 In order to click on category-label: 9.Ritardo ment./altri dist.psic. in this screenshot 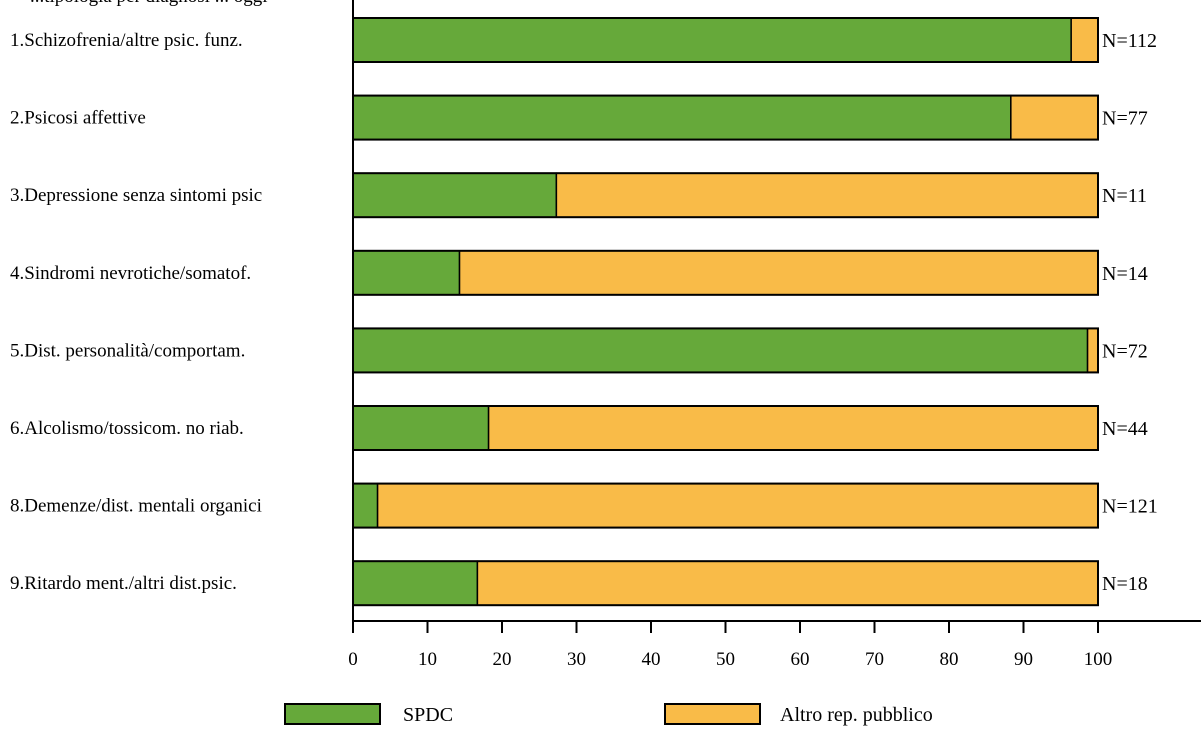, I will do `click(123, 583)`.